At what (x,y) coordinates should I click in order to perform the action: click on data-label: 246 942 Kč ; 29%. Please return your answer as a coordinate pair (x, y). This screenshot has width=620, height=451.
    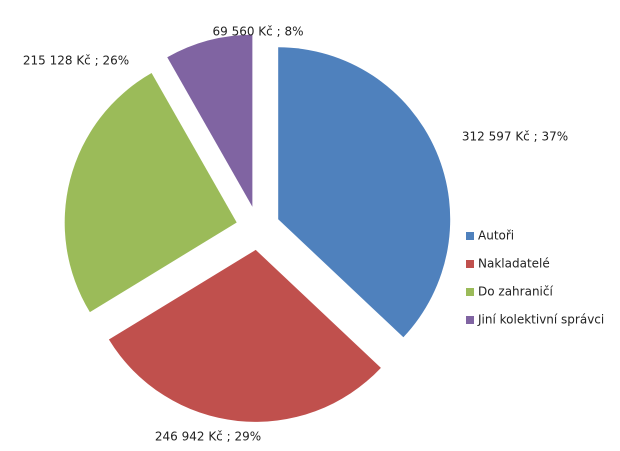
    Looking at the image, I should click on (208, 437).